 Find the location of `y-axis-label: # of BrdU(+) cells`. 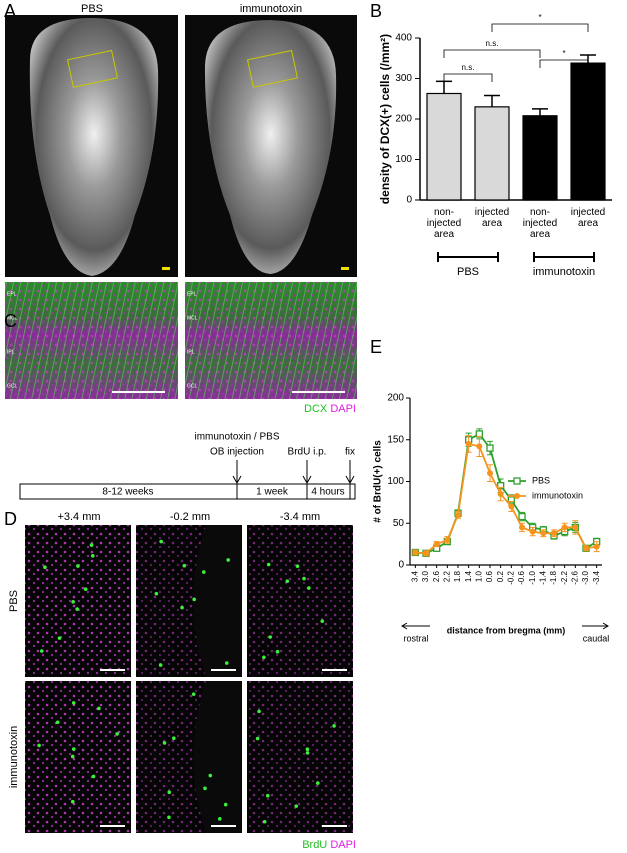

y-axis-label: # of BrdU(+) cells is located at coordinates (378, 481).